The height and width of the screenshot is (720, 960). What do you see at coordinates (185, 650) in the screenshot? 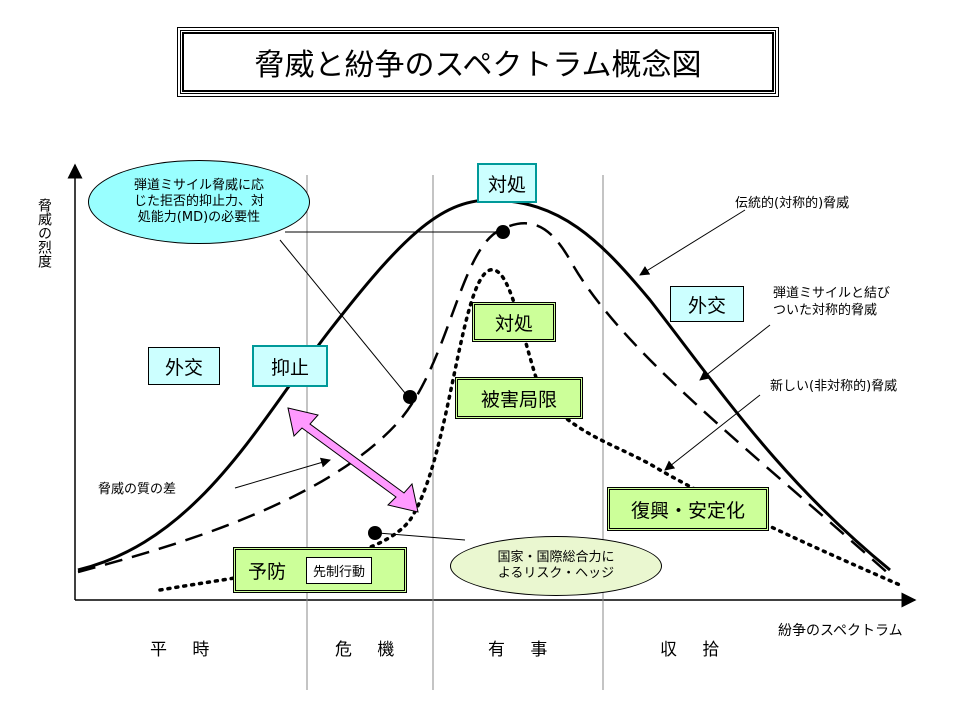
I see `phase-peacetime: 平 時` at bounding box center [185, 650].